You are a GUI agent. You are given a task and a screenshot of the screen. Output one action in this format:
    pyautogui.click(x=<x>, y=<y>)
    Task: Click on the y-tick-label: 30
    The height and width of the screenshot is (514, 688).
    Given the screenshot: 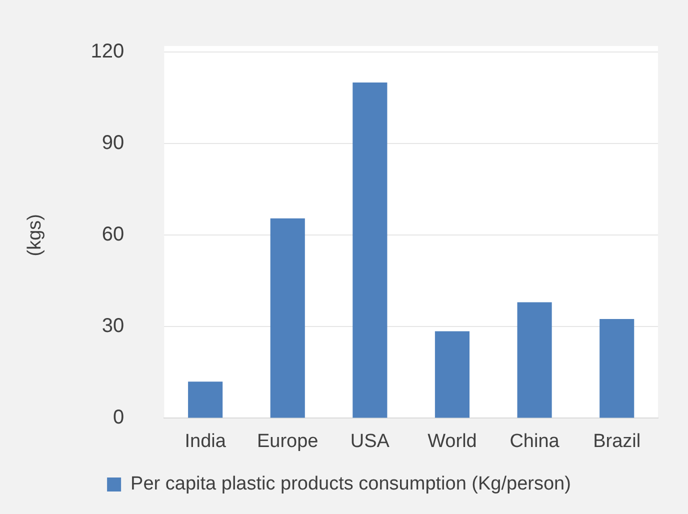 What is the action you would take?
    pyautogui.click(x=113, y=326)
    